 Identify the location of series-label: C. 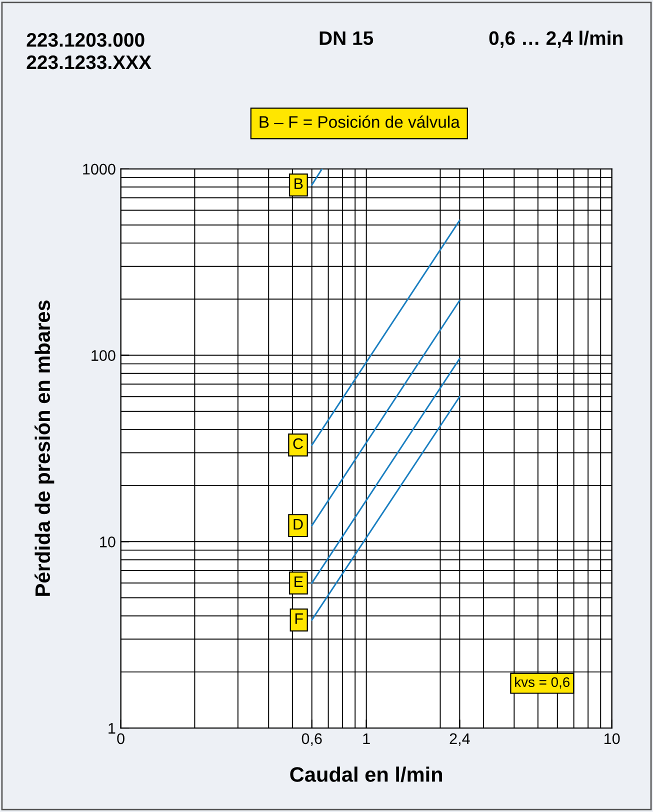
(298, 444).